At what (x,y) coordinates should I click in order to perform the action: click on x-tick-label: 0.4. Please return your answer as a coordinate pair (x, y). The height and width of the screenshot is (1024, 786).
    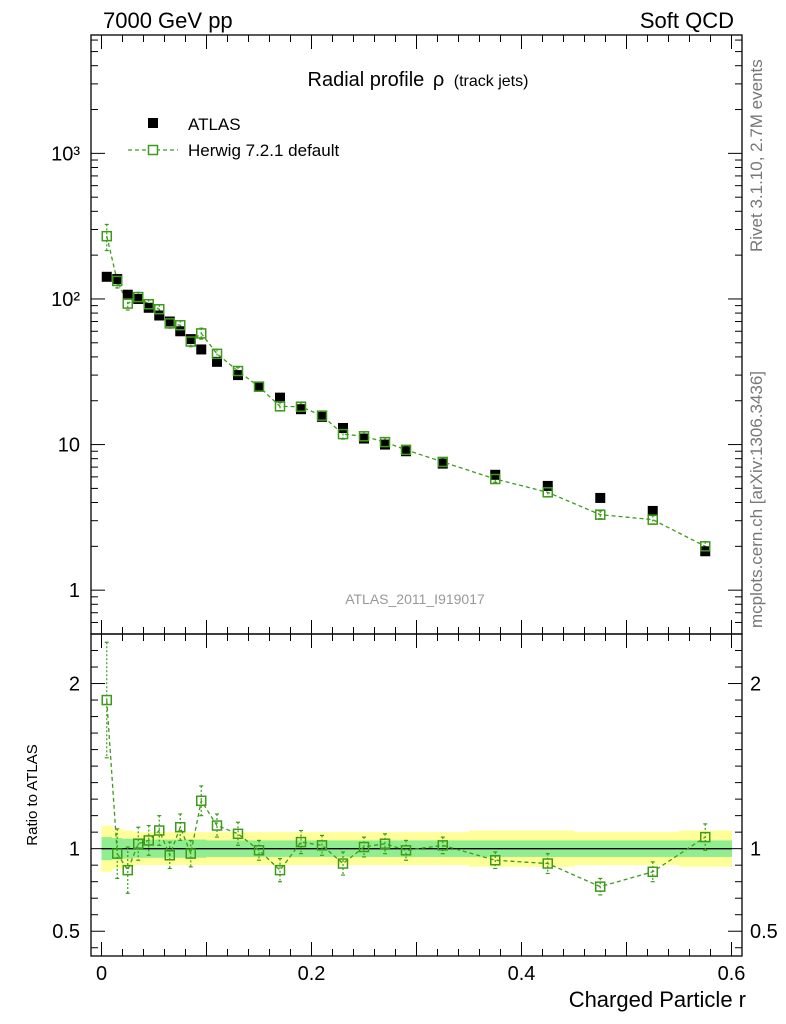
    Looking at the image, I should click on (522, 974).